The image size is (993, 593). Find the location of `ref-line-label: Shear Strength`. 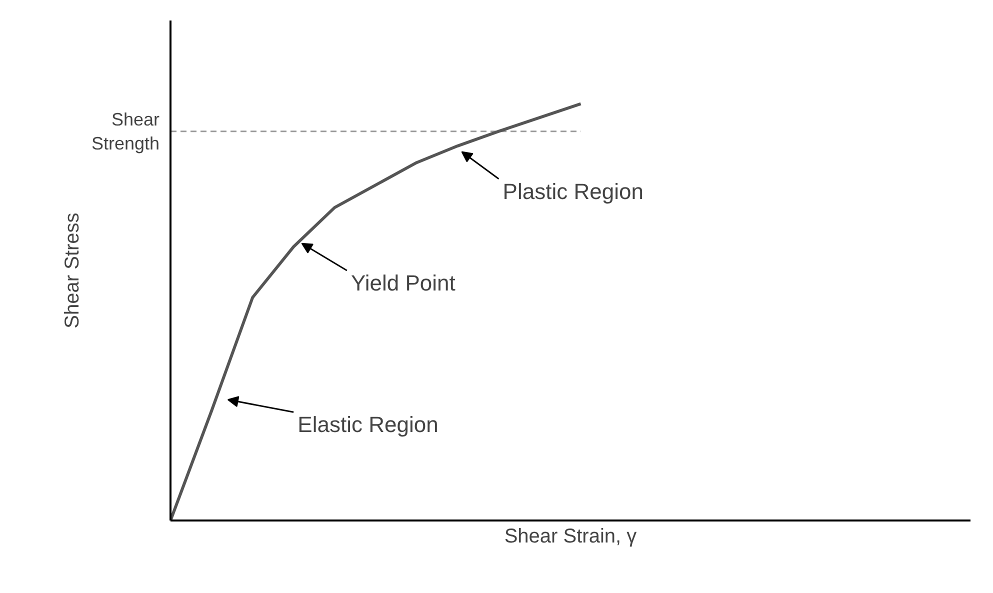

ref-line-label: Shear Strength is located at coordinates (125, 131).